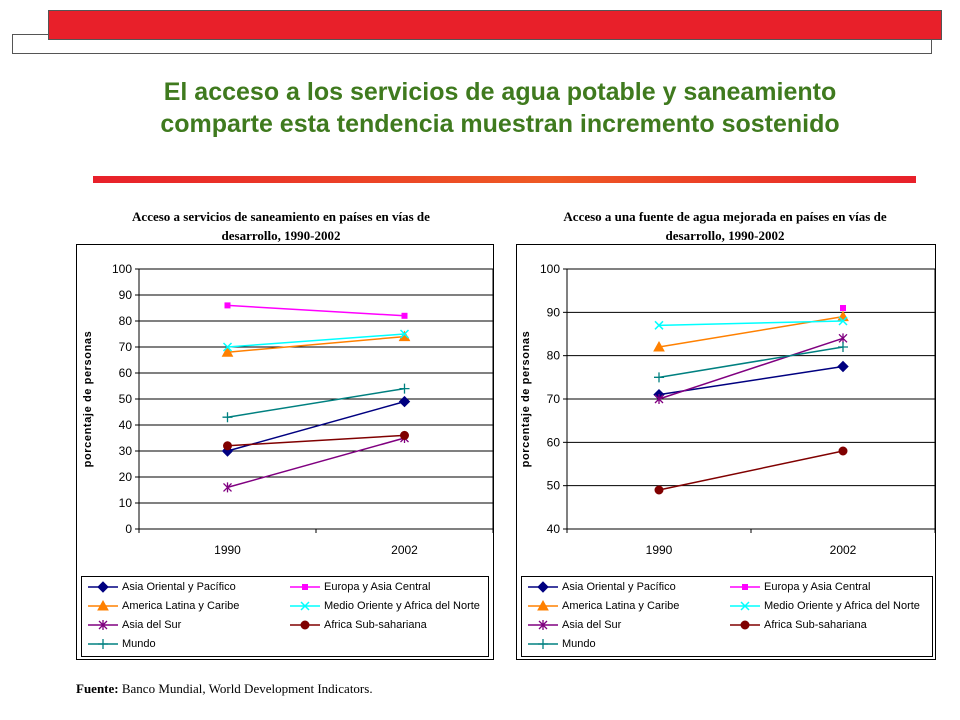 This screenshot has width=960, height=720. I want to click on y-tick-label: 0, so click(128, 529).